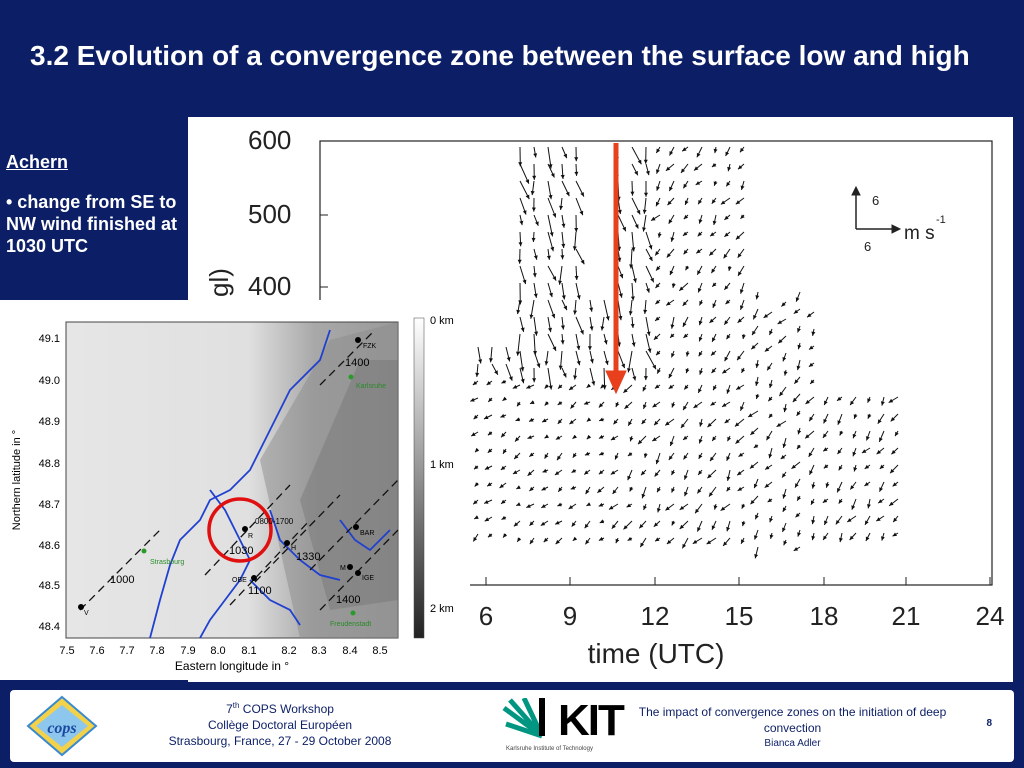  Describe the element at coordinates (126, 651) in the screenshot. I see `lon-tick: 7.7` at that location.